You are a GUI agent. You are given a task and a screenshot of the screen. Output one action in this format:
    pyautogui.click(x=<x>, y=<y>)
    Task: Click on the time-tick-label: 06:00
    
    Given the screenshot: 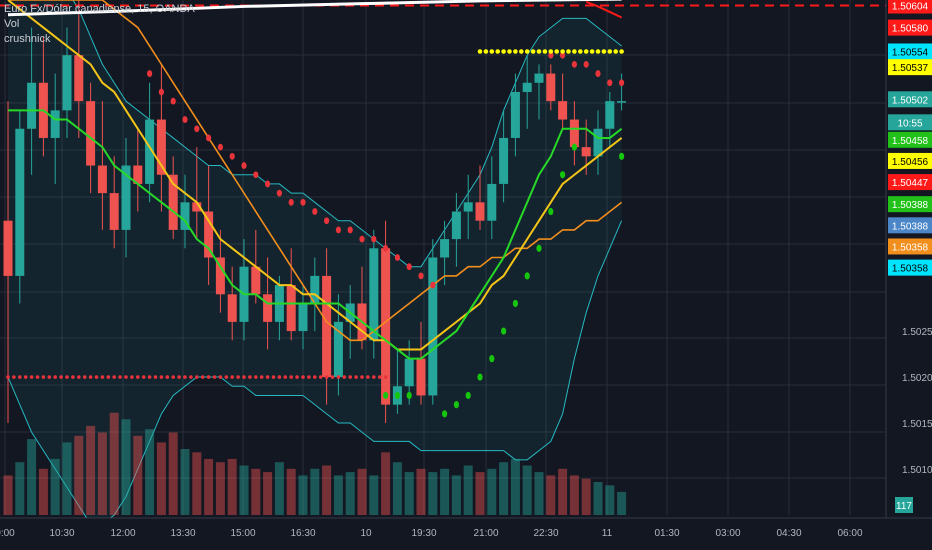 What is the action you would take?
    pyautogui.click(x=849, y=533)
    